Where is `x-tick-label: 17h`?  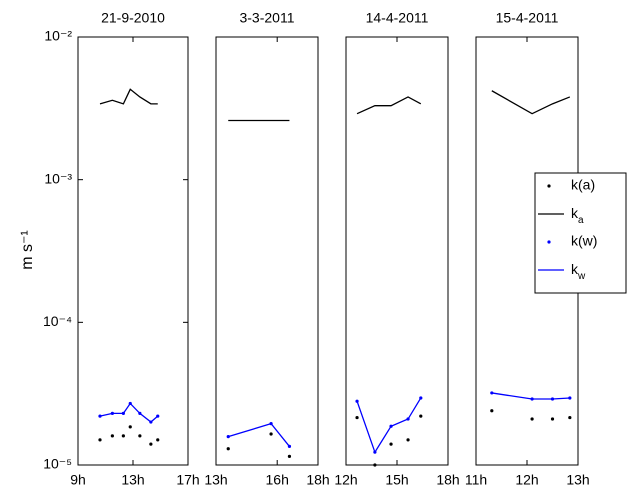 x-tick-label: 17h is located at coordinates (187, 480).